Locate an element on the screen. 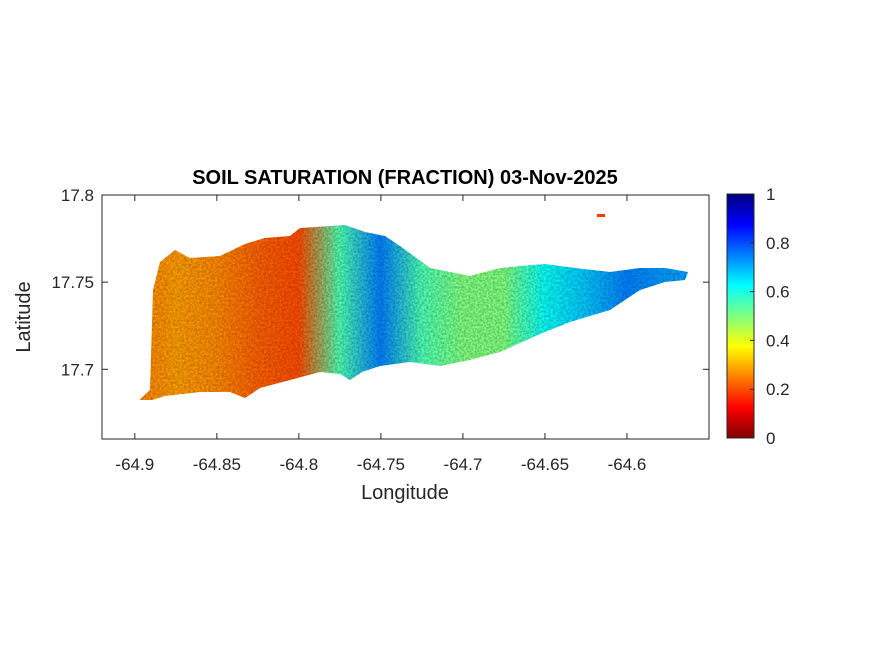 The height and width of the screenshot is (656, 875). x-tick-label: -64.6 is located at coordinates (627, 464).